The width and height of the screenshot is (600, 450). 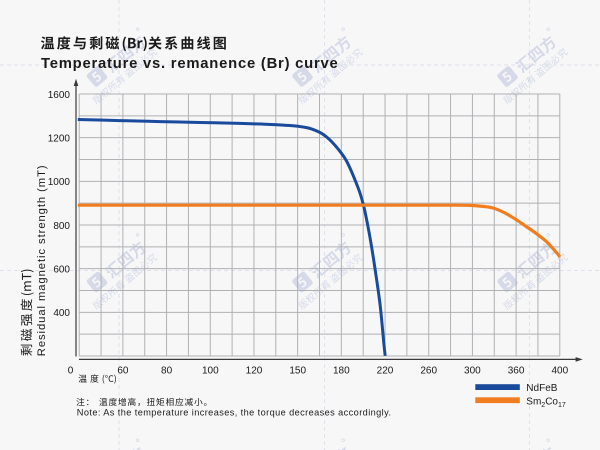 I want to click on svg-text: 100, so click(x=210, y=370).